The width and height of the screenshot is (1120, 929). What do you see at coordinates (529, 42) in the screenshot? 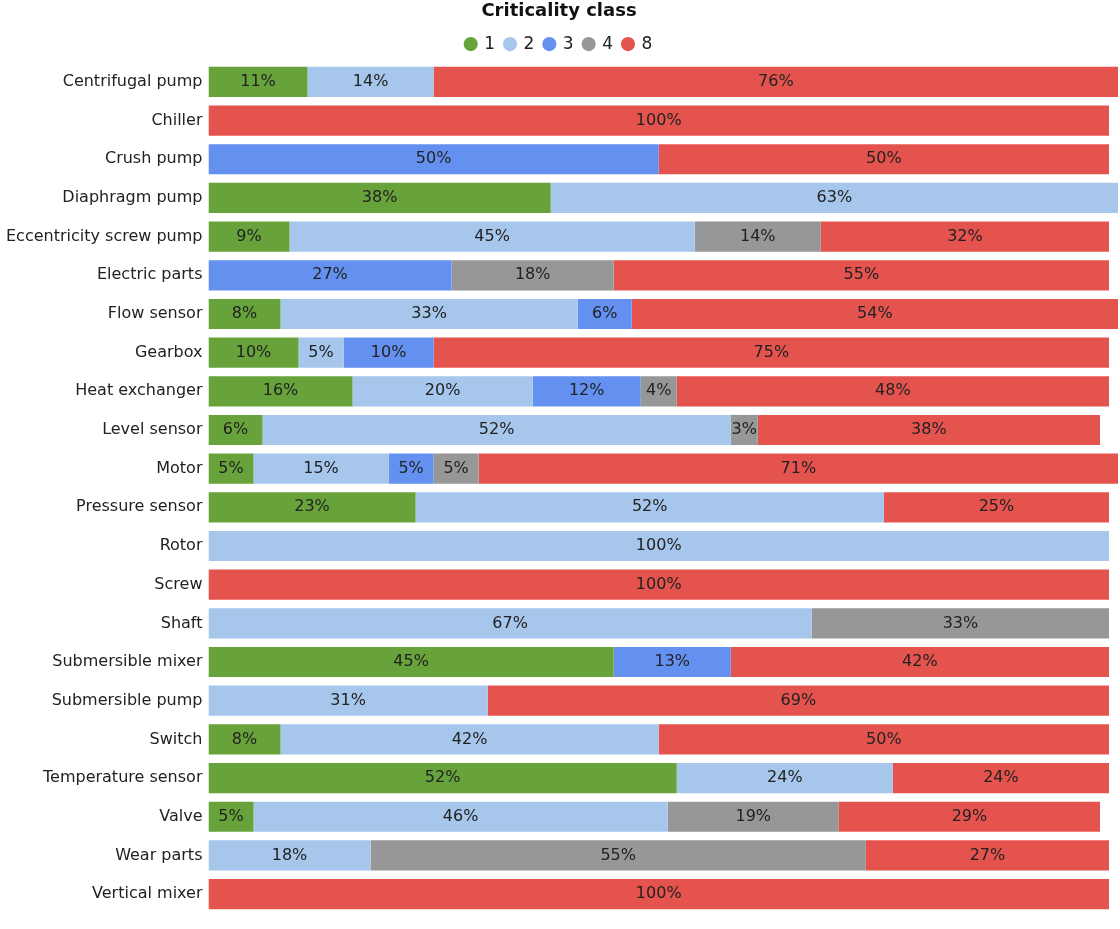
I see `legend-label: 2` at bounding box center [529, 42].